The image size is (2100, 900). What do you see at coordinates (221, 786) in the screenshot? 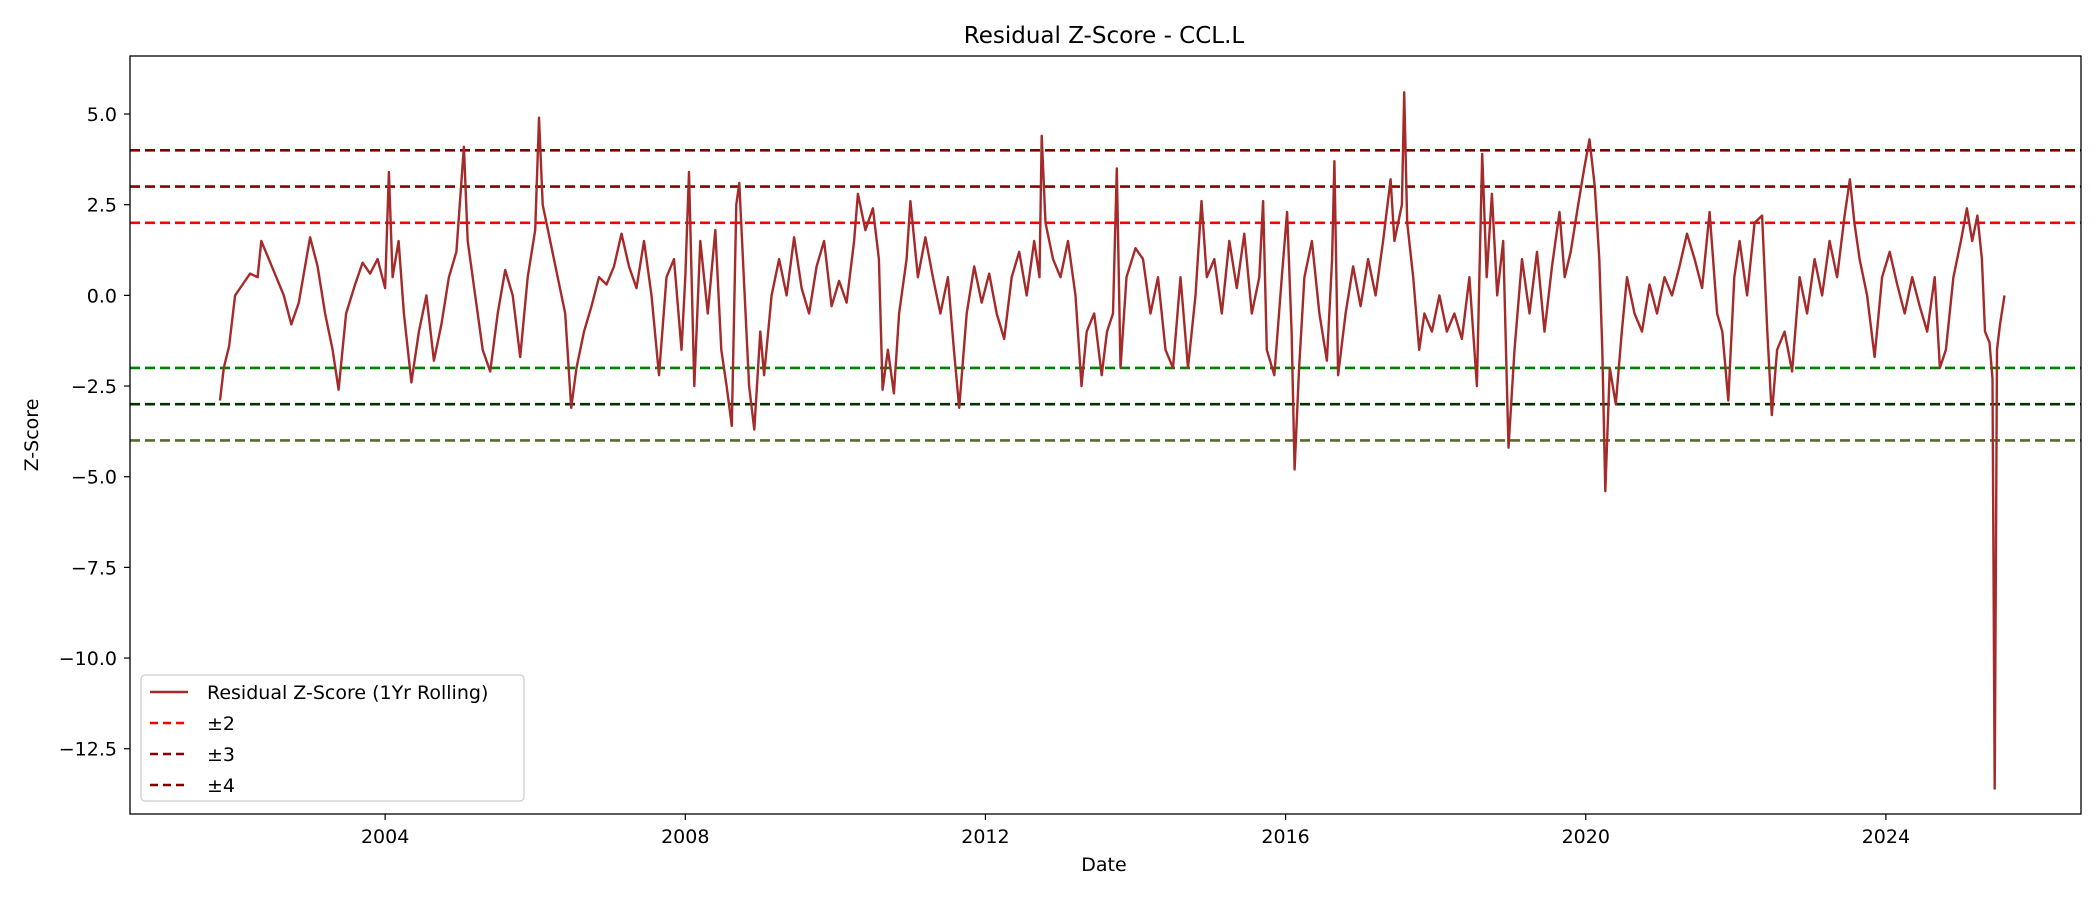
I see `legend-label: ±4` at bounding box center [221, 786].